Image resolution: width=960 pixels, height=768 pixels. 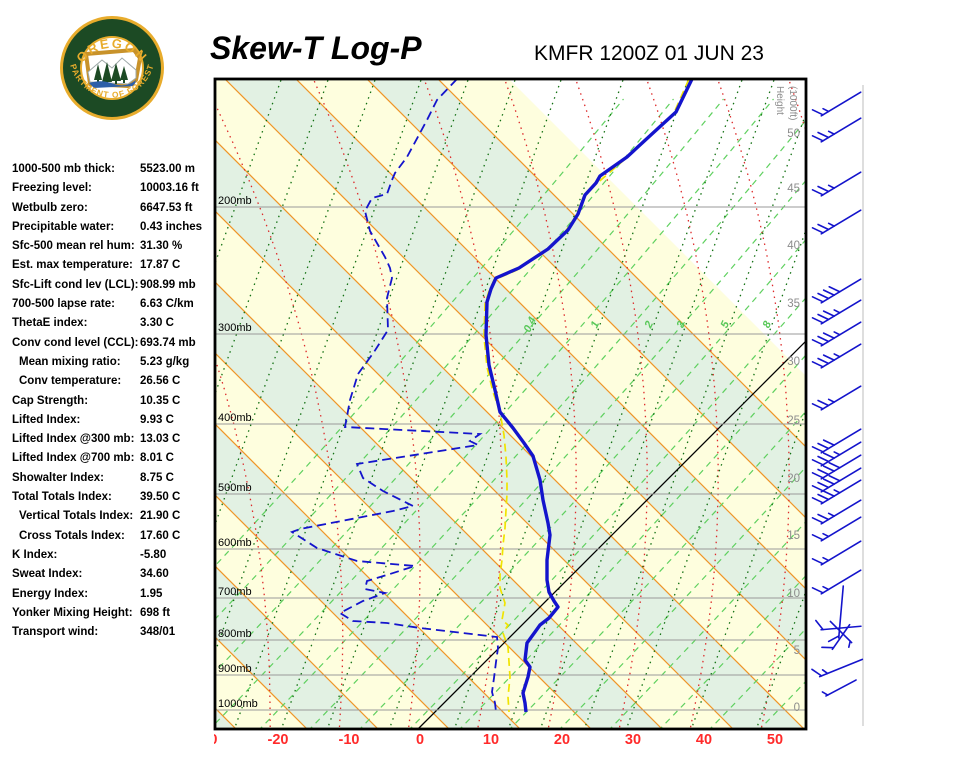 I want to click on index-row: Lifted Index: 9.93 C, so click(x=112, y=423).